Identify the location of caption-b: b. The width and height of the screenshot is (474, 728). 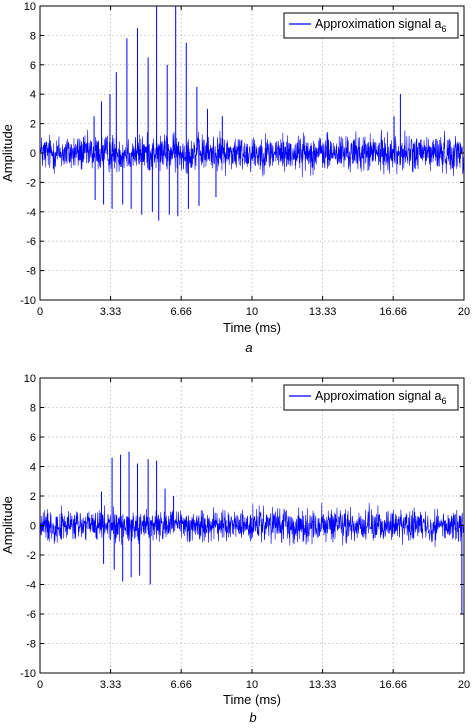
(252, 717).